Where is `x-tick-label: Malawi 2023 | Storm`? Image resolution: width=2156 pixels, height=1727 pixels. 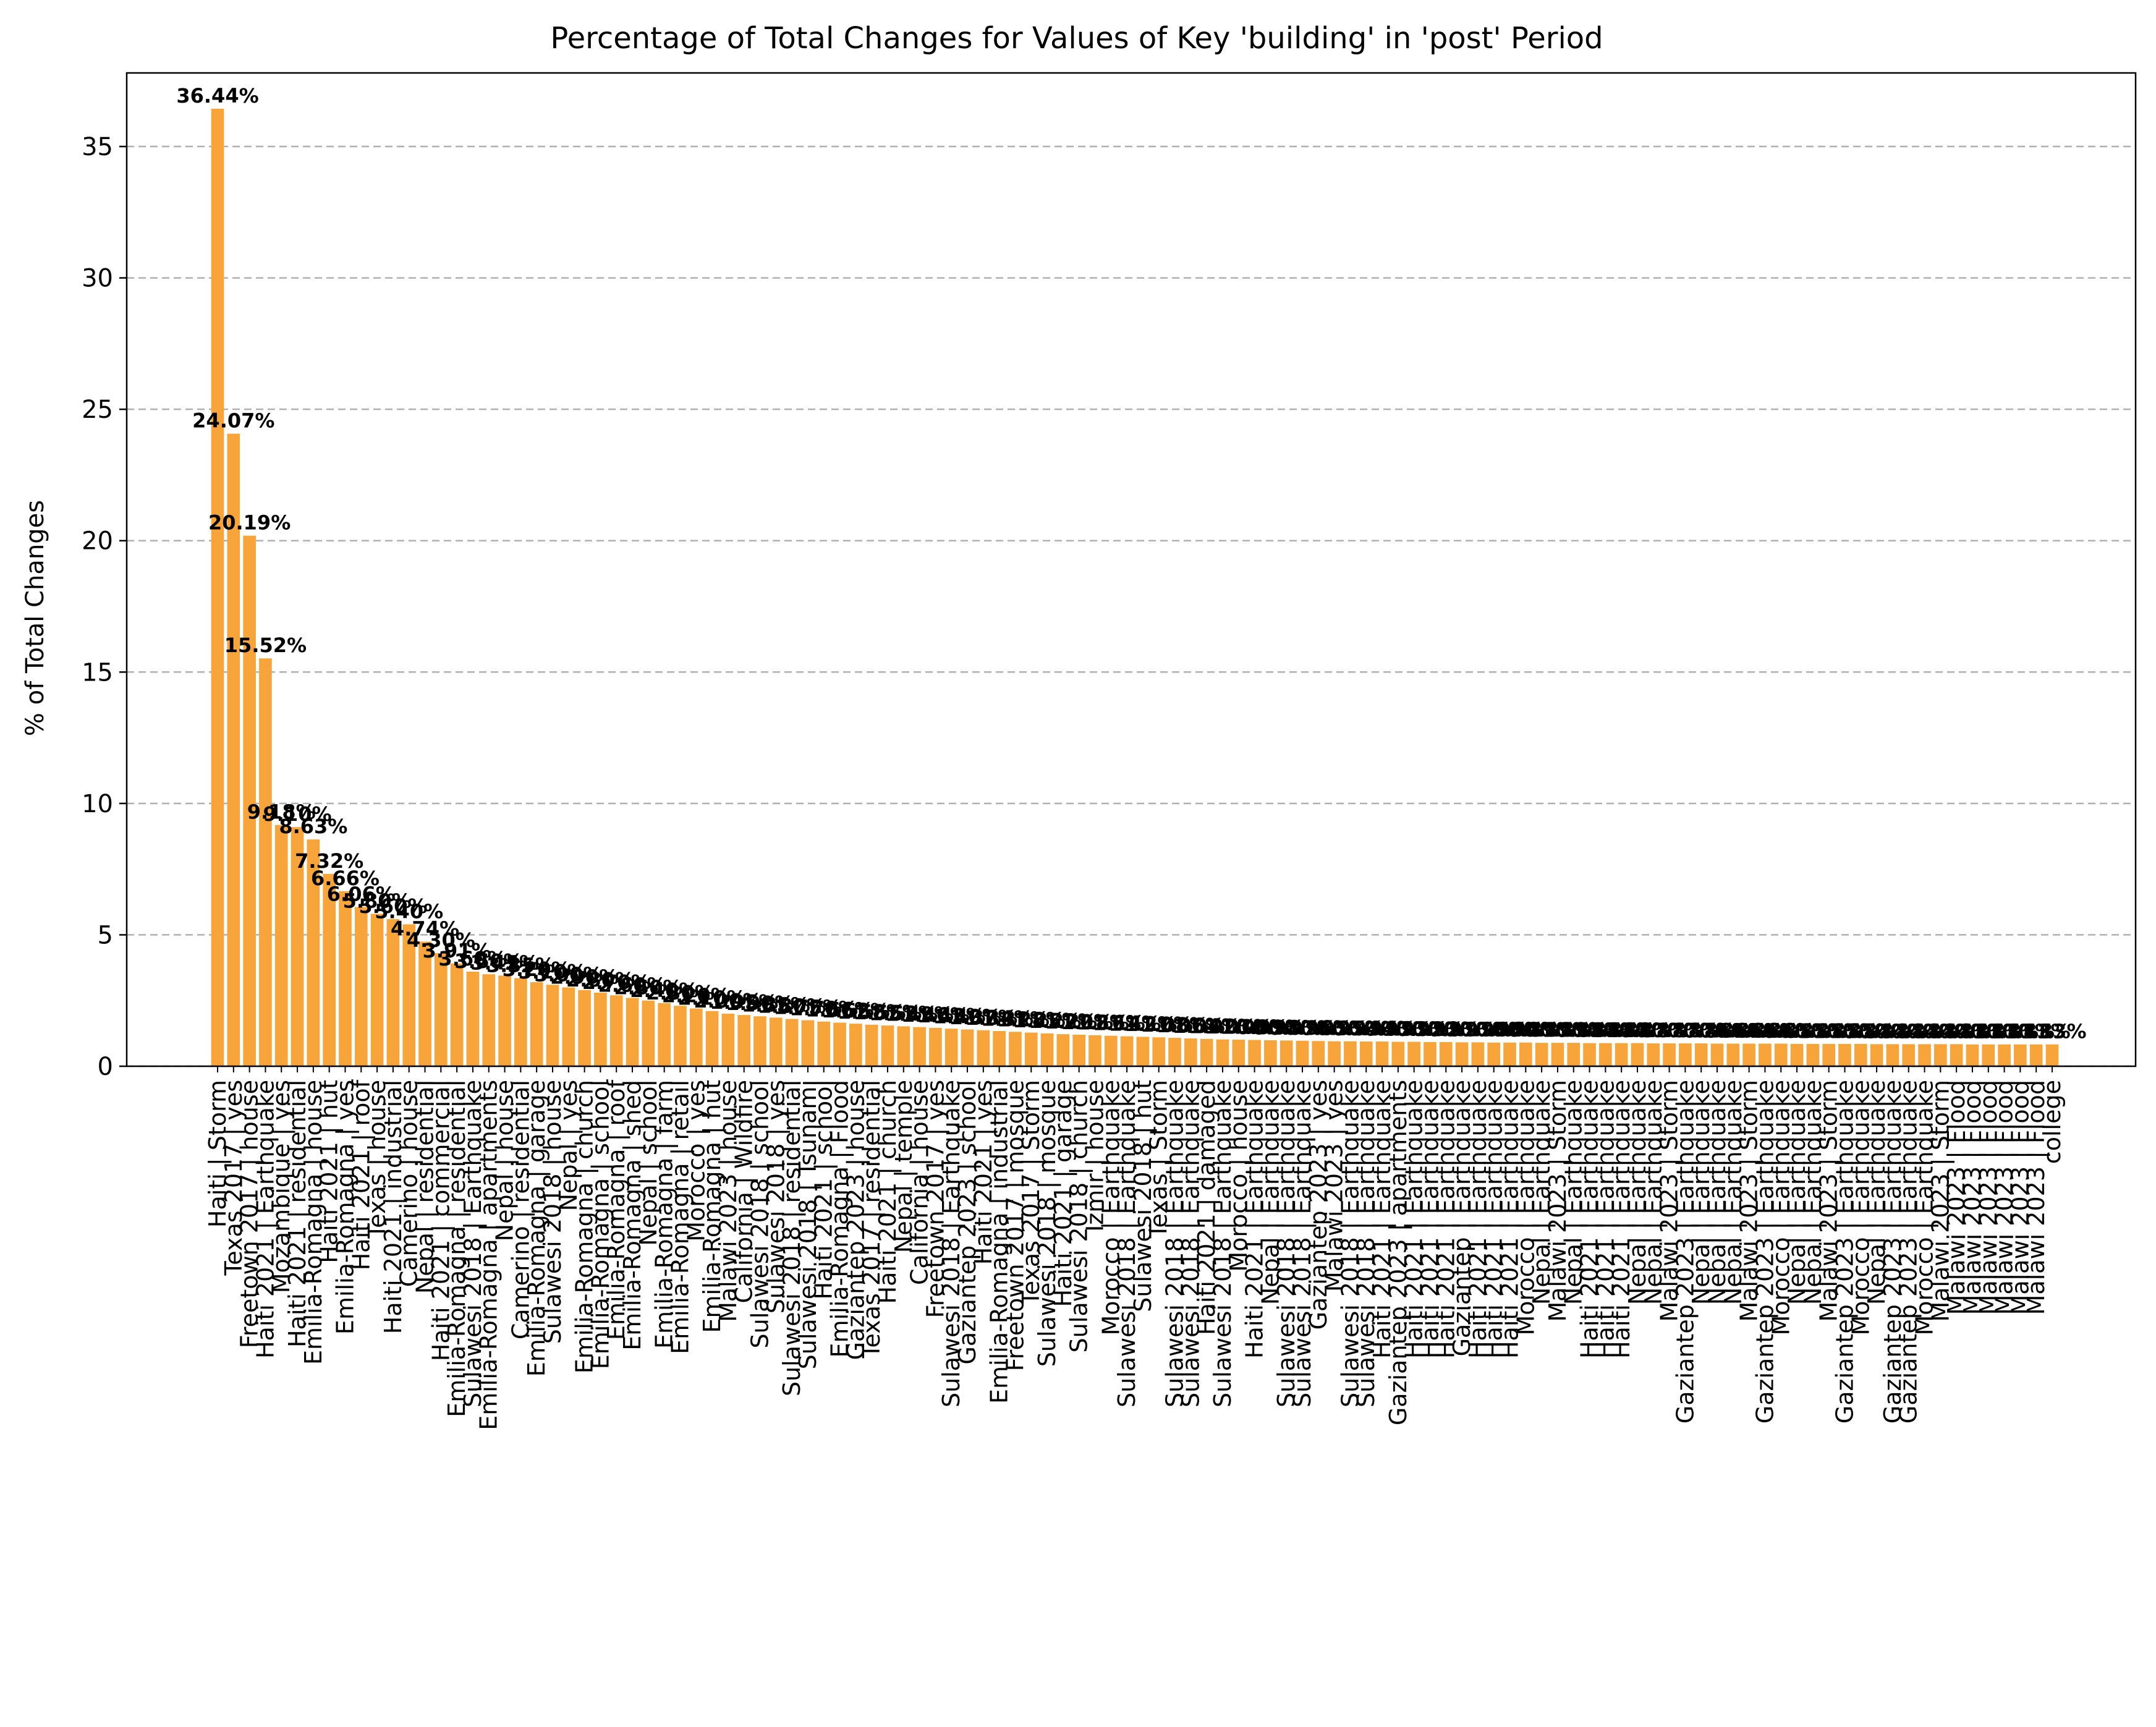
x-tick-label: Malawi 2023 | Storm is located at coordinates (1829, 1201).